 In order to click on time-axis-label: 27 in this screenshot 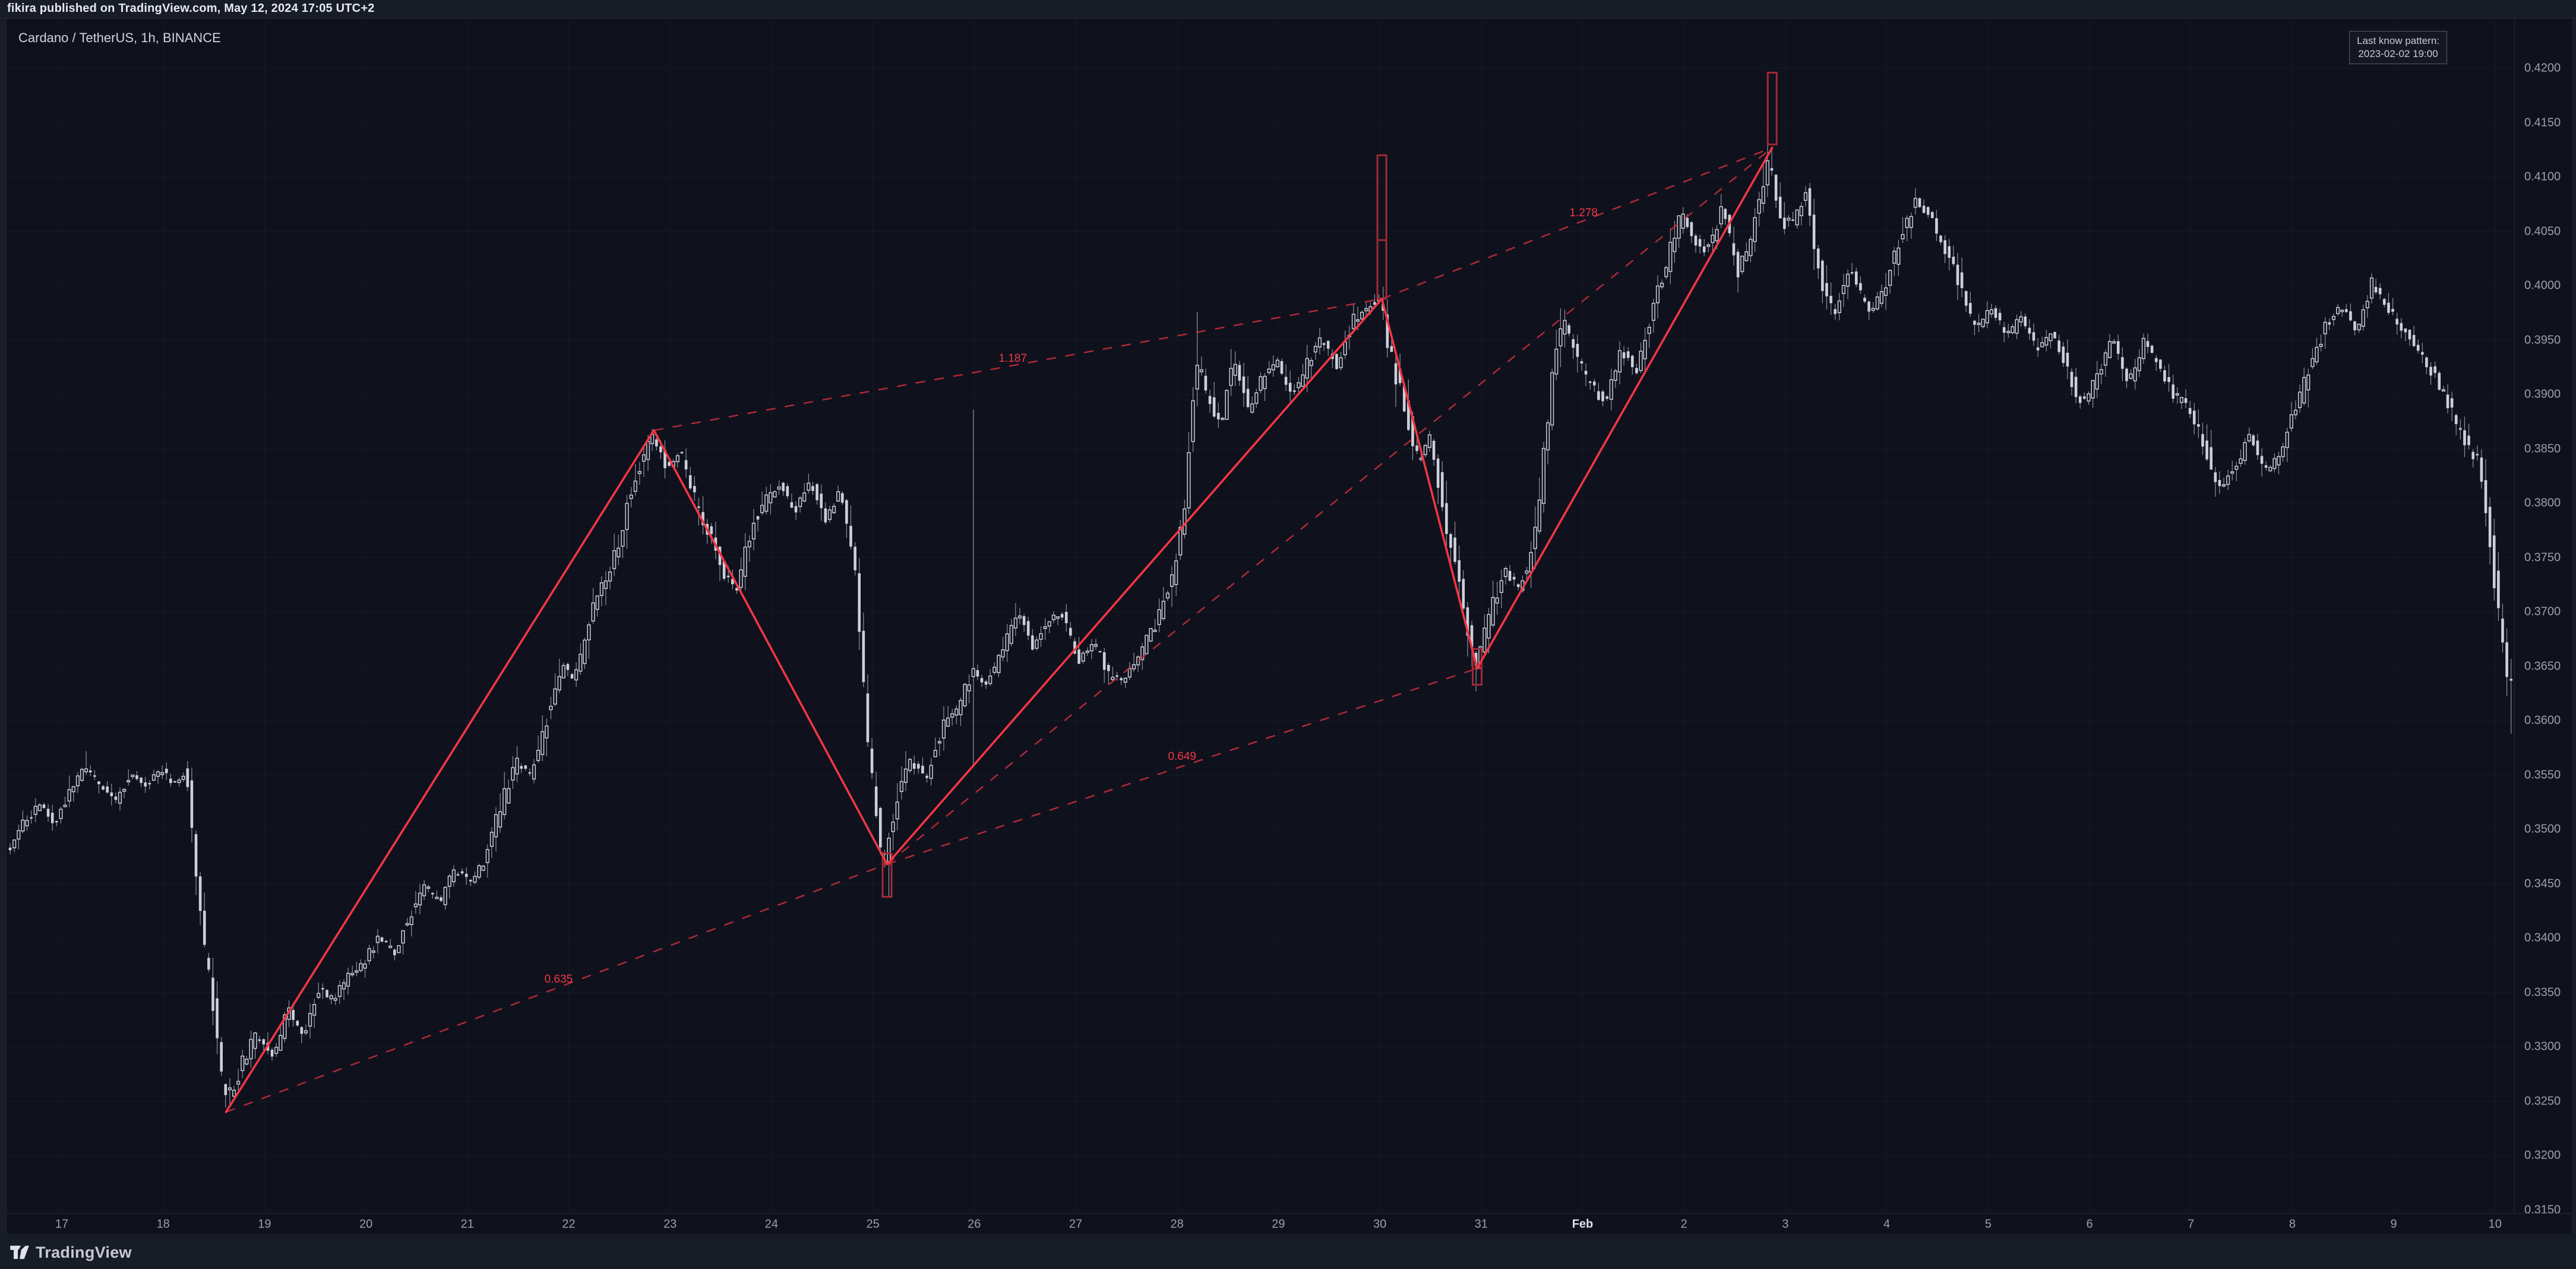, I will do `click(1076, 1223)`.